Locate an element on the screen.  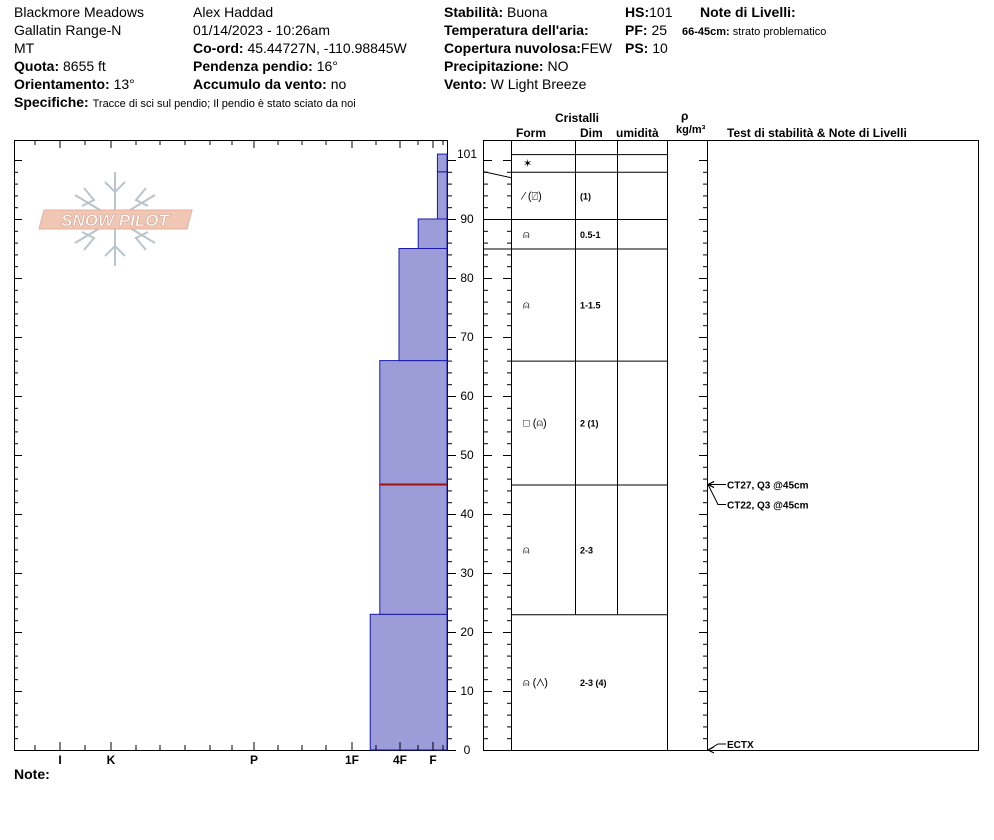
vento-field: Vento: W Light Breeze is located at coordinates (515, 84).